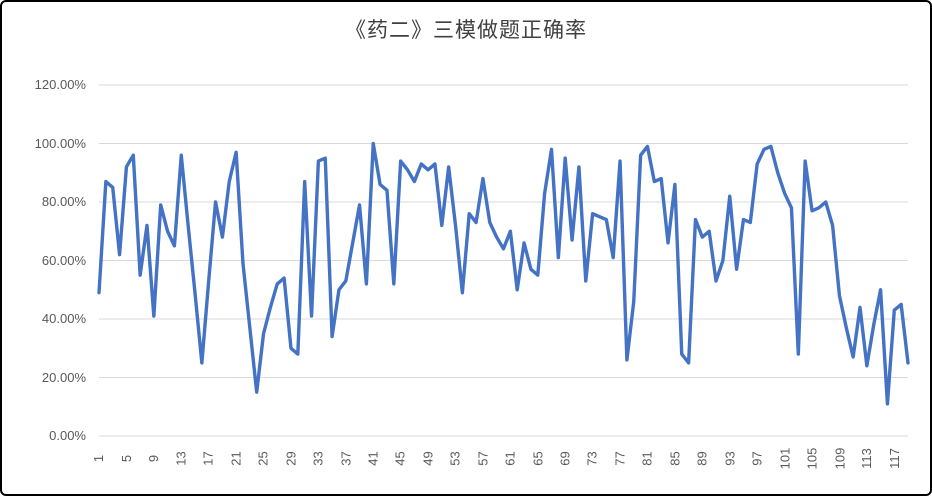 Image resolution: width=932 pixels, height=496 pixels. Describe the element at coordinates (757, 458) in the screenshot. I see `x-axis-label: 97` at that location.